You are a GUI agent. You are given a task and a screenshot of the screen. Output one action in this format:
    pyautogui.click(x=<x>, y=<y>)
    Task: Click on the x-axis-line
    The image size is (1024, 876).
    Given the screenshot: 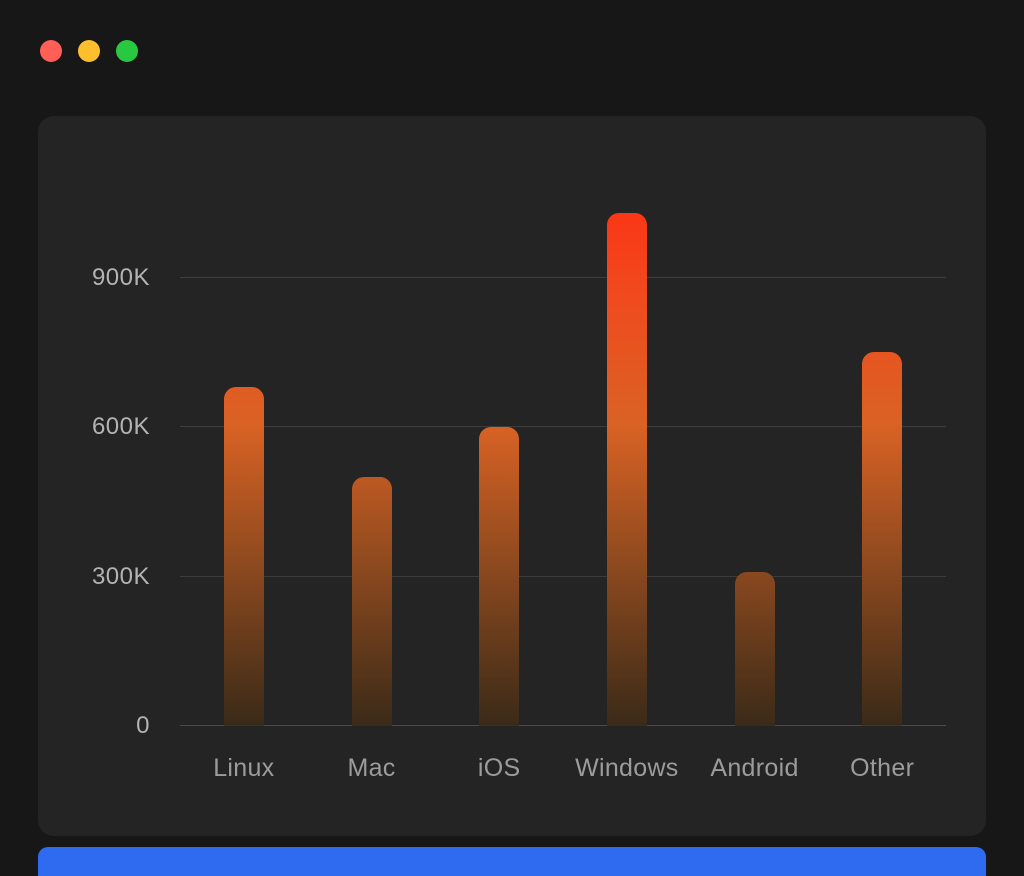 What is the action you would take?
    pyautogui.click(x=563, y=725)
    